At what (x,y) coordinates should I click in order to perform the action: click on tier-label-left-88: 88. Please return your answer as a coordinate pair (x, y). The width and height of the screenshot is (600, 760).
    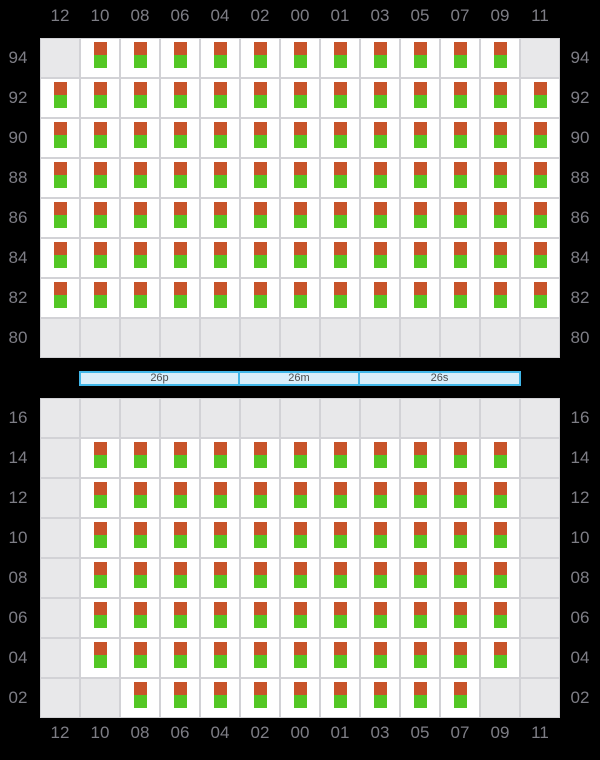
    Looking at the image, I should click on (18, 177).